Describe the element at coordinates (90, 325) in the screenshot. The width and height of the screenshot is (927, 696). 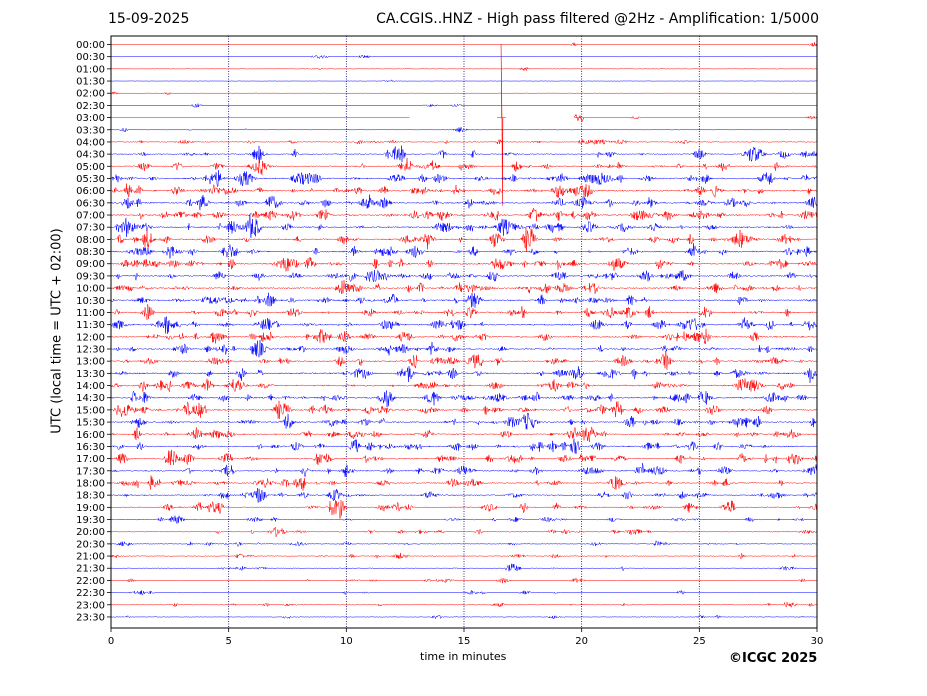
I see `y-tick-label: 11:30` at that location.